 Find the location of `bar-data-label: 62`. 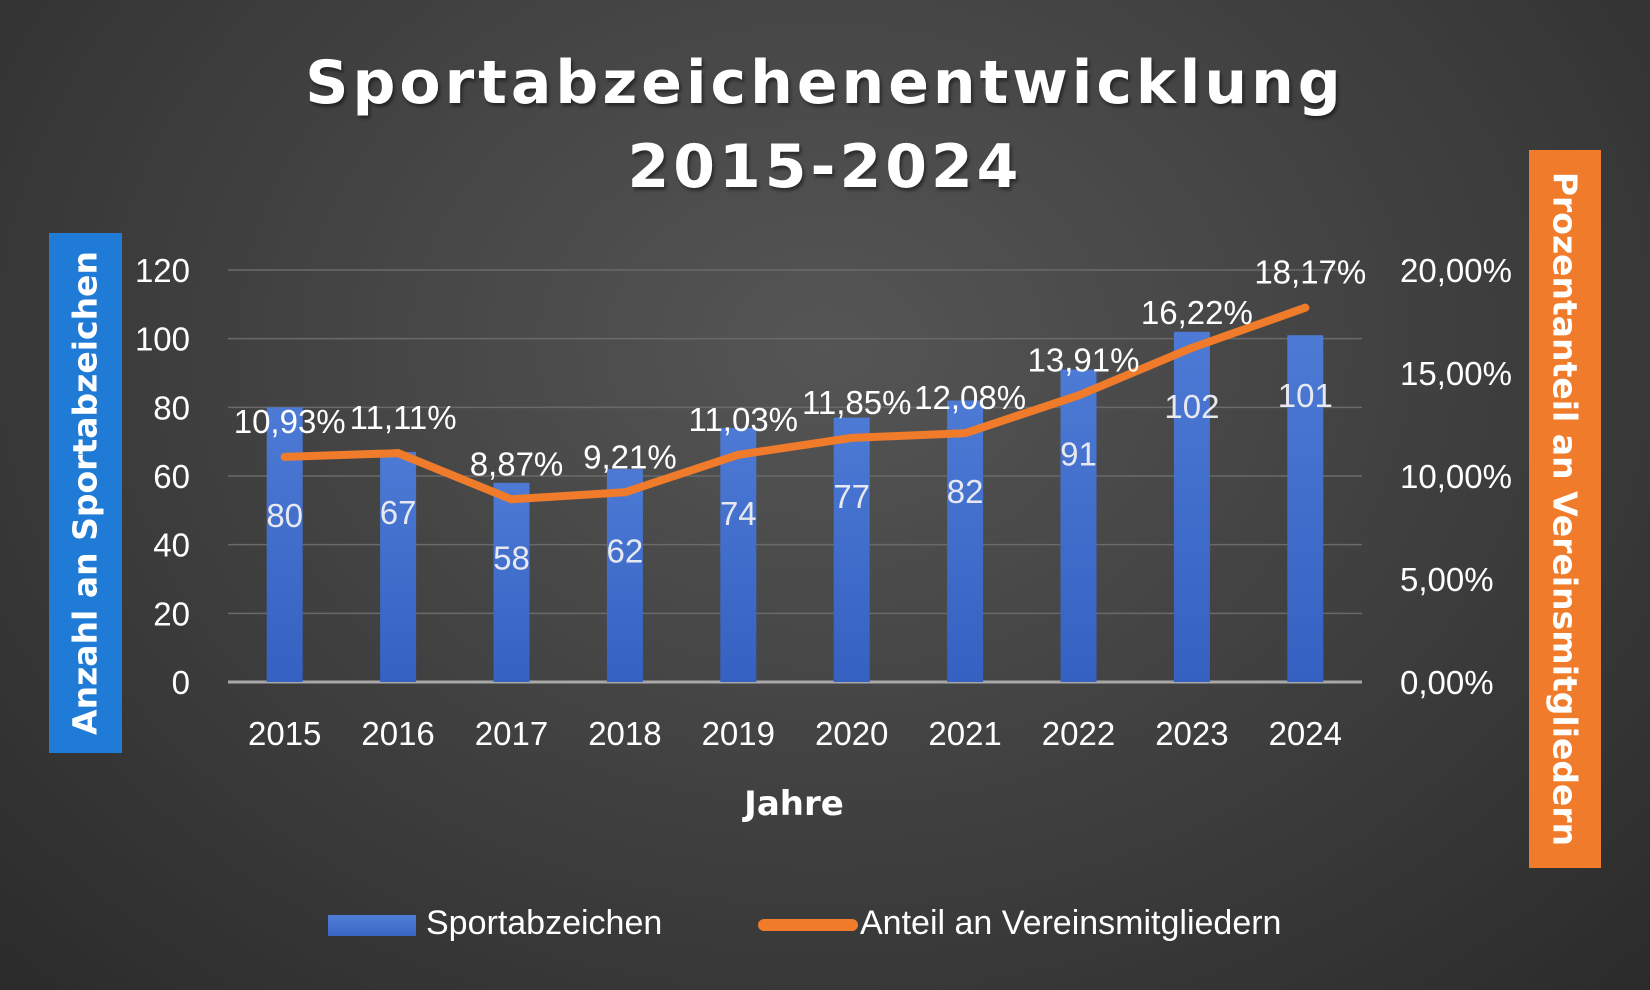

bar-data-label: 62 is located at coordinates (625, 550).